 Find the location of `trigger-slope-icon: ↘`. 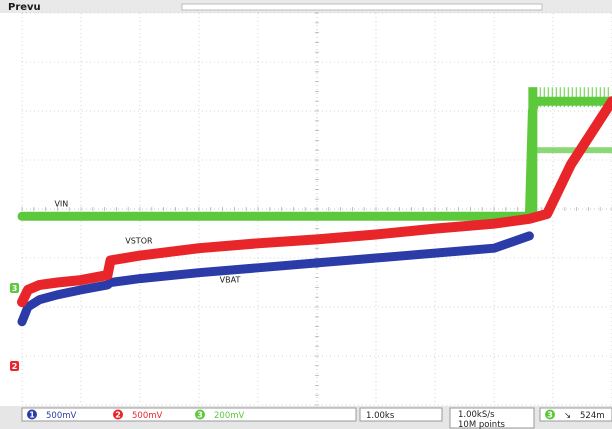

trigger-slope-icon: ↘ is located at coordinates (567, 416).